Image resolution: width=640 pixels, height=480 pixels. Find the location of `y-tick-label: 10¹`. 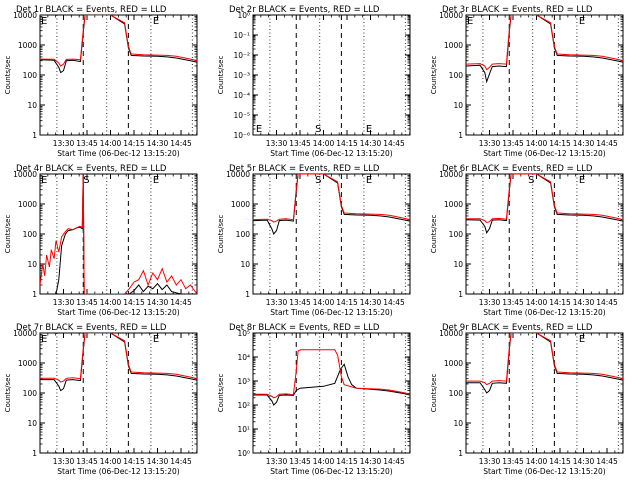

y-tick-label: 10¹ is located at coordinates (243, 429).